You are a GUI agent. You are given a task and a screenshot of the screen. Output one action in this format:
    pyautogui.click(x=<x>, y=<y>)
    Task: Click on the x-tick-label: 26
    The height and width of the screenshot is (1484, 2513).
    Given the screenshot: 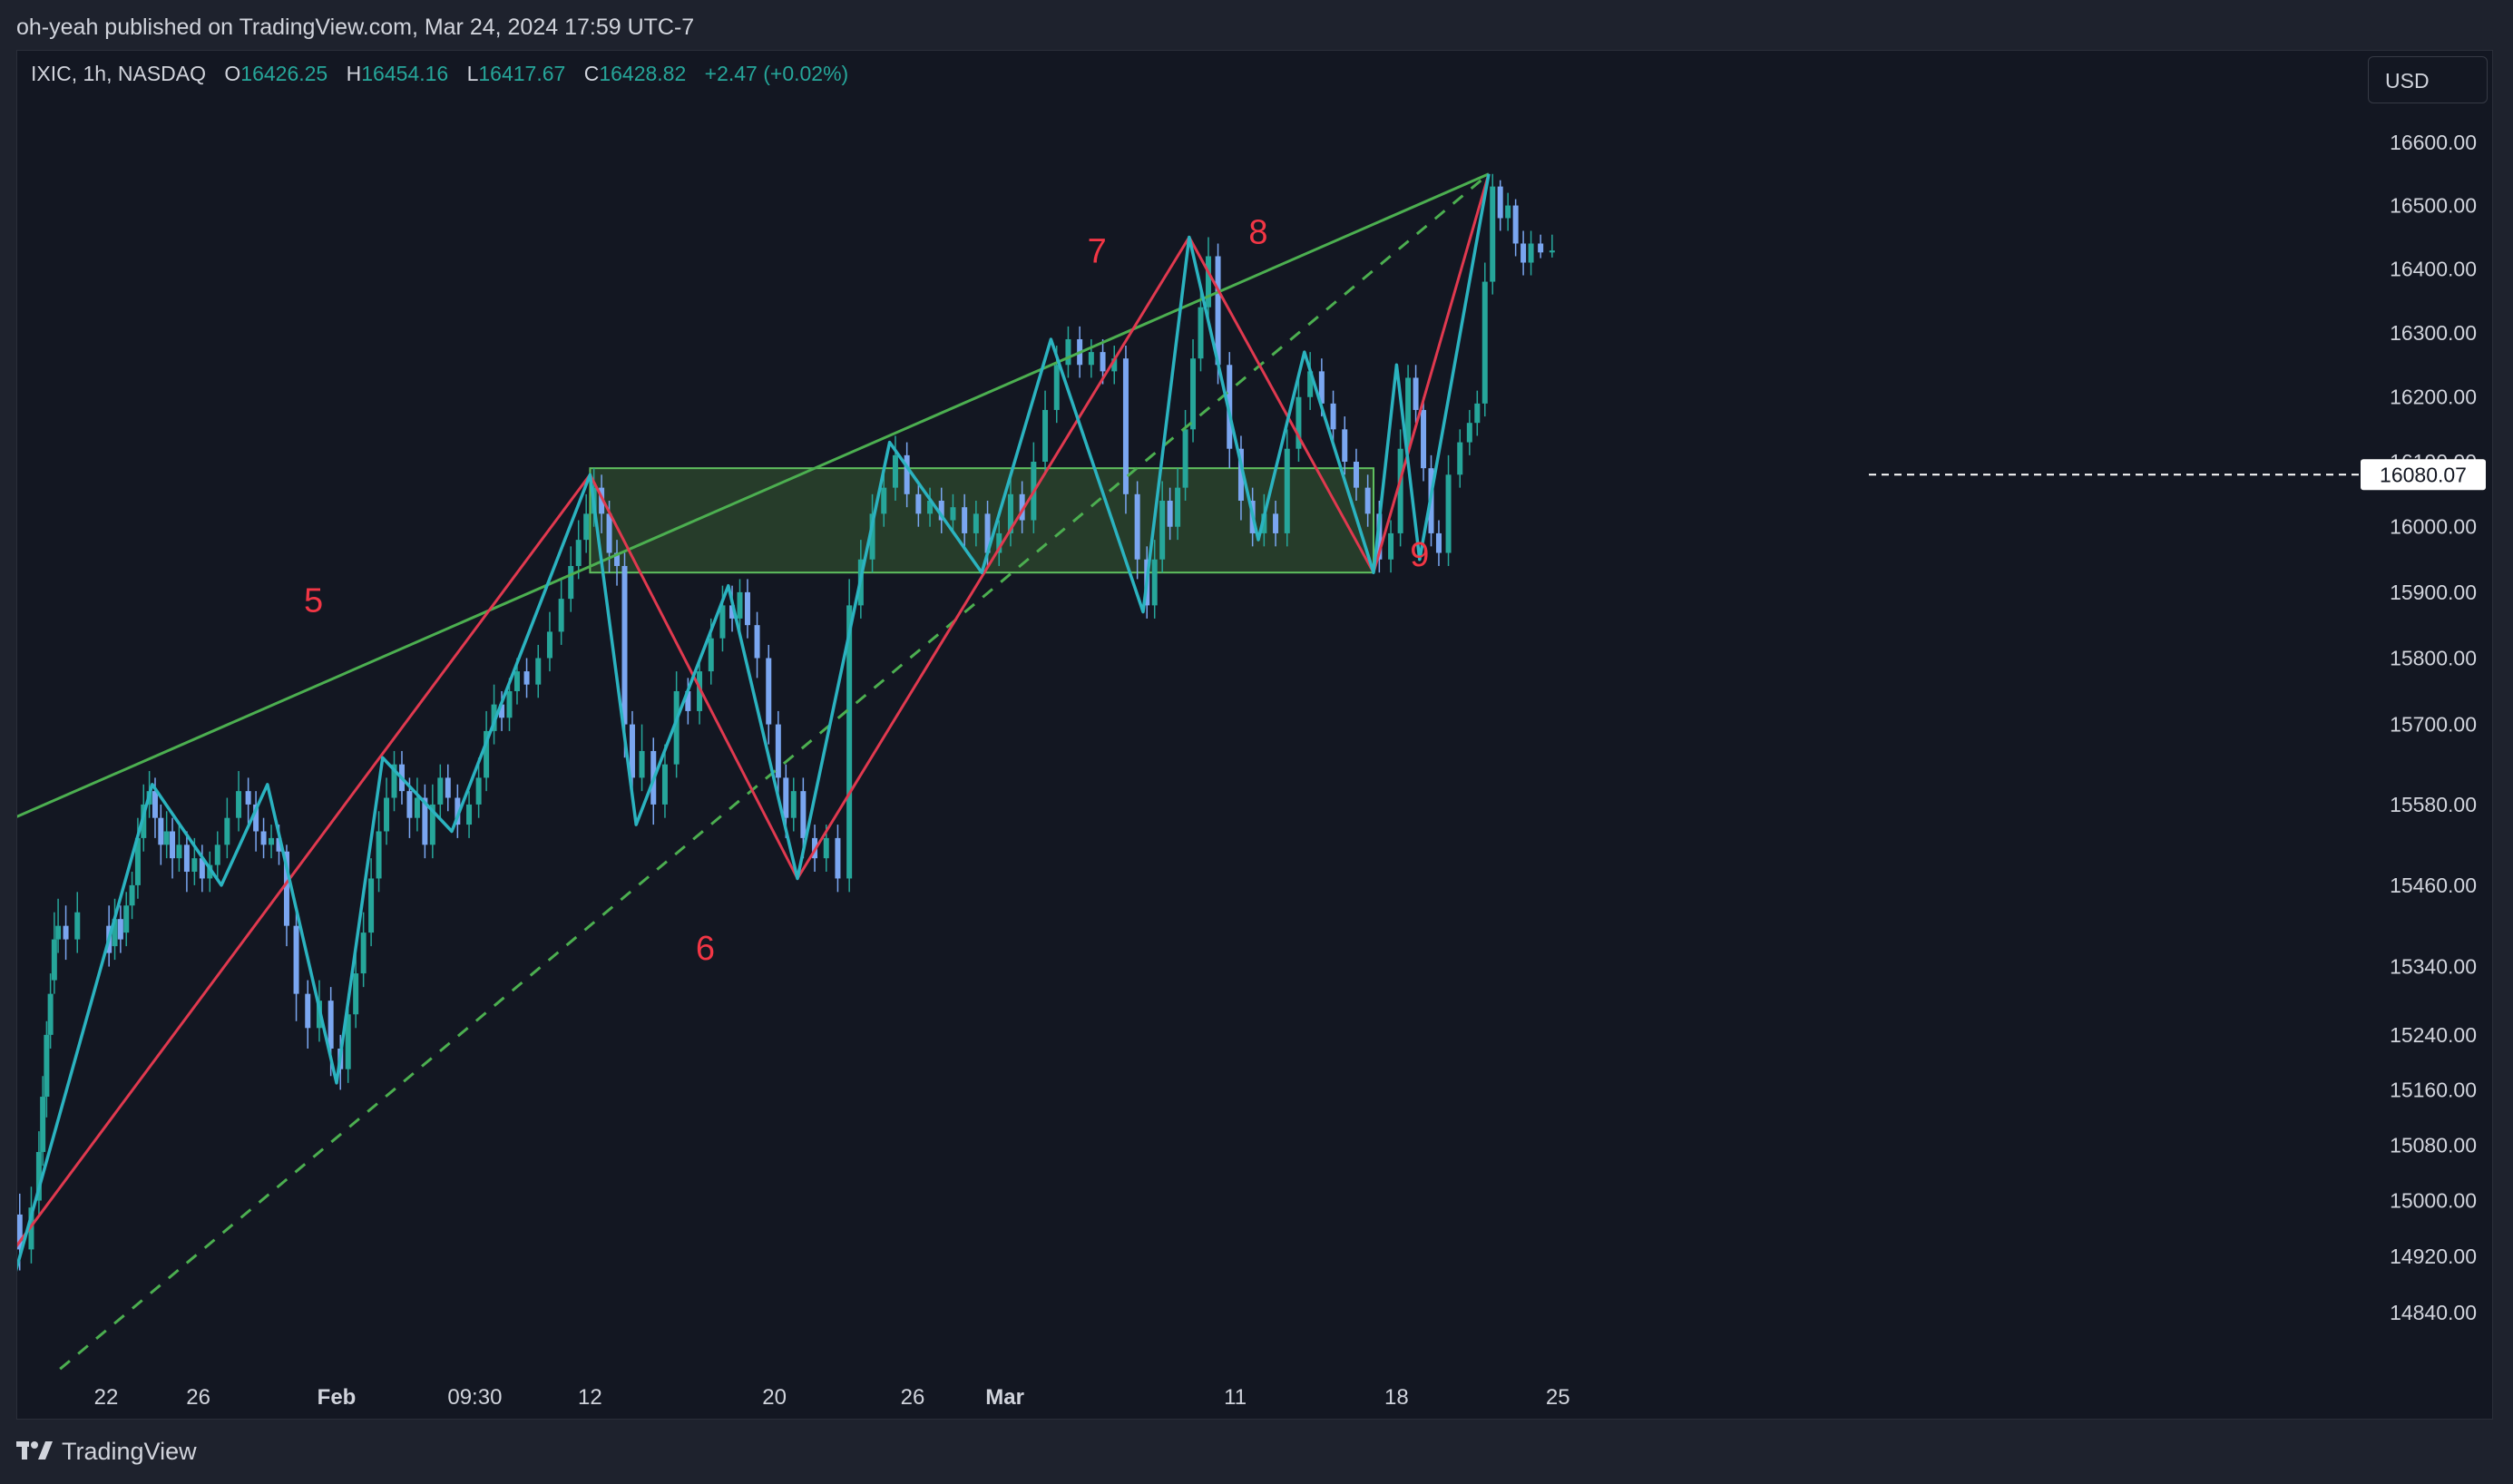 What is the action you would take?
    pyautogui.click(x=913, y=1397)
    